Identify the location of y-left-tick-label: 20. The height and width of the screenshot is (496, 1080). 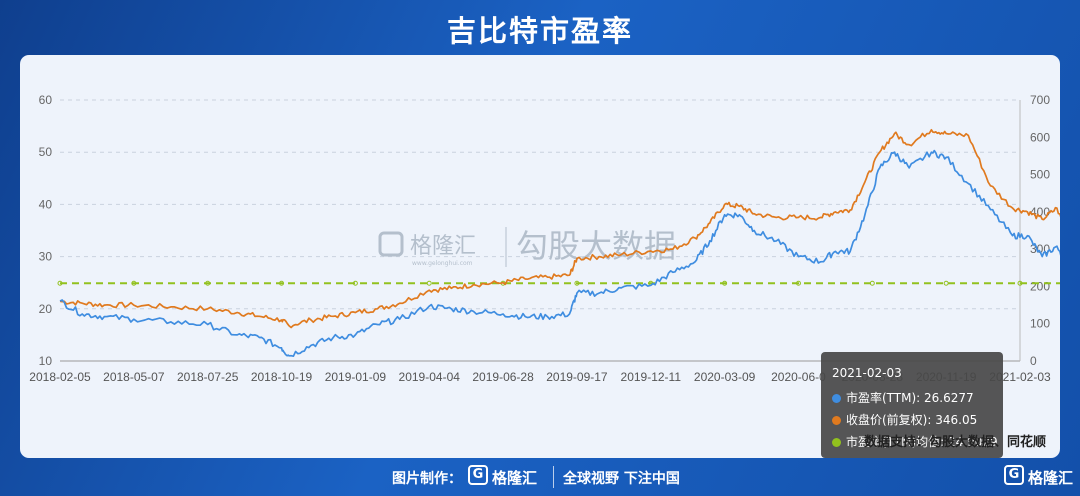
(46, 309).